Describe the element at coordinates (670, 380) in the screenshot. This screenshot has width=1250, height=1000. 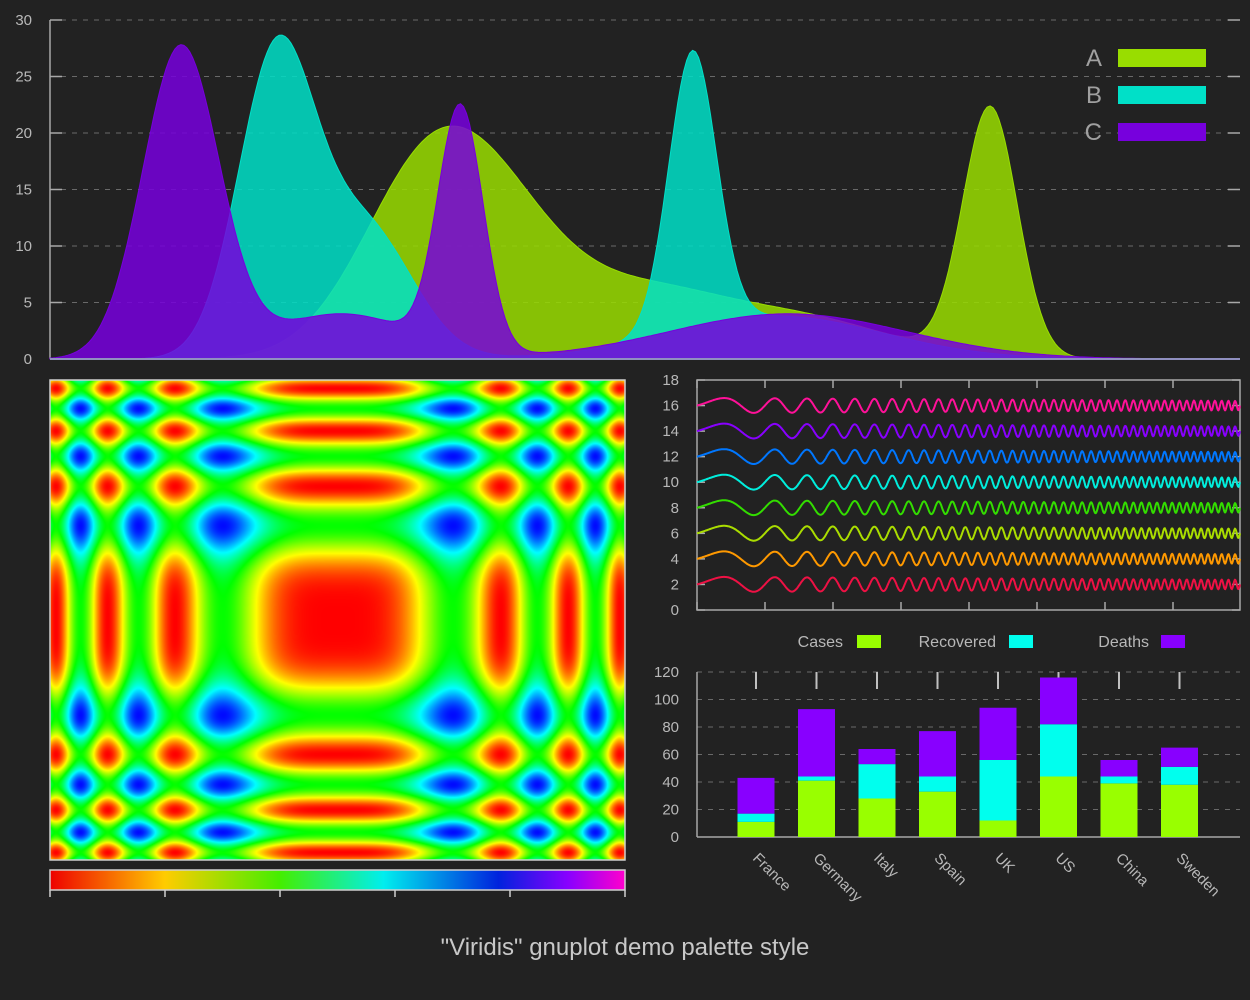
I see `y-tick-label: 18` at that location.